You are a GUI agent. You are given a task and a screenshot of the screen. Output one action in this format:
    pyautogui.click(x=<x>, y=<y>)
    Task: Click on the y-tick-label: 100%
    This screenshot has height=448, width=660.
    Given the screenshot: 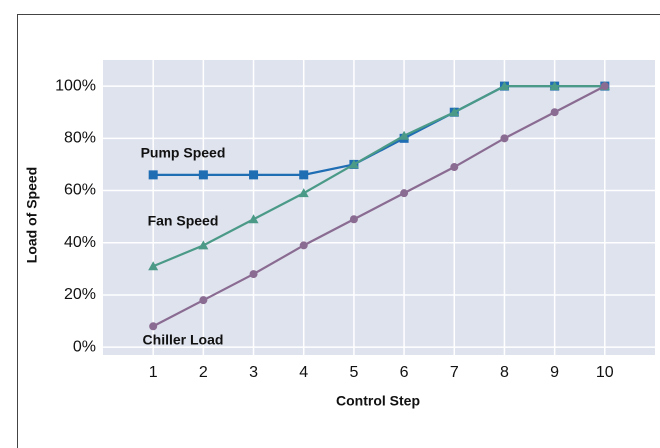 What is the action you would take?
    pyautogui.click(x=75, y=85)
    